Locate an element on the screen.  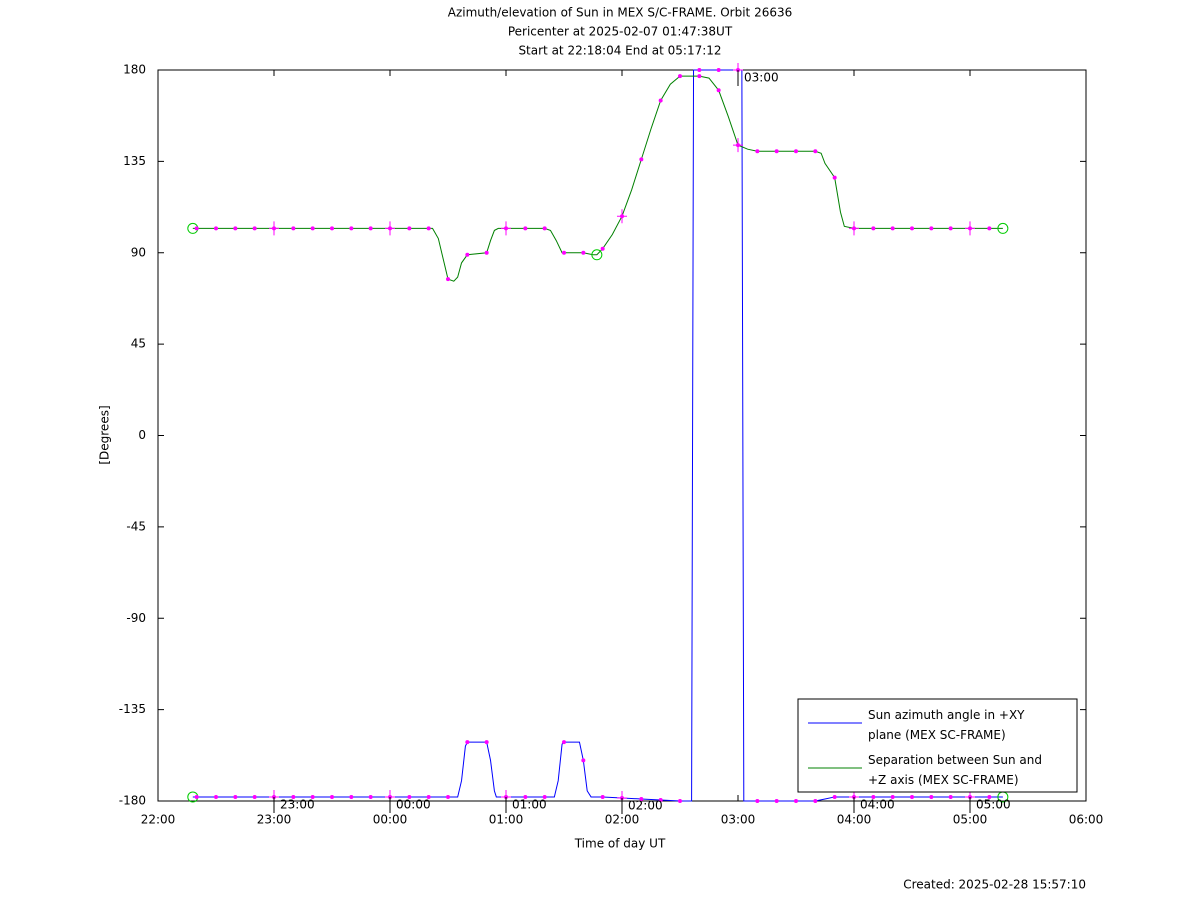
hour-label: 04:00 is located at coordinates (877, 804).